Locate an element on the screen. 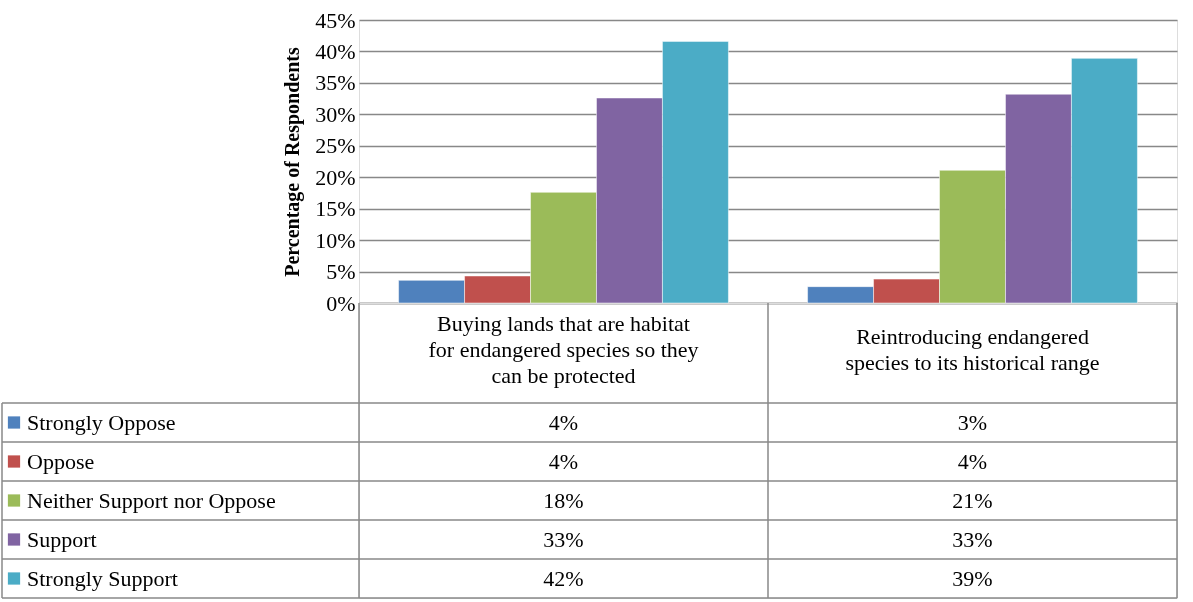 The image size is (1193, 602). y-tick-label: 0% is located at coordinates (341, 303).